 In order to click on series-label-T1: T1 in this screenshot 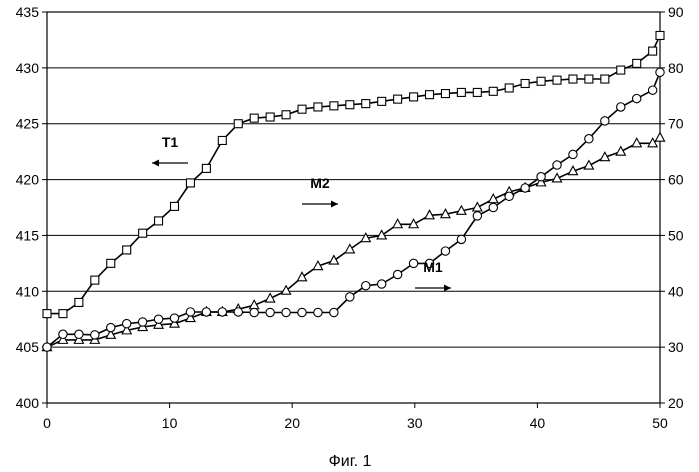, I will do `click(170, 142)`.